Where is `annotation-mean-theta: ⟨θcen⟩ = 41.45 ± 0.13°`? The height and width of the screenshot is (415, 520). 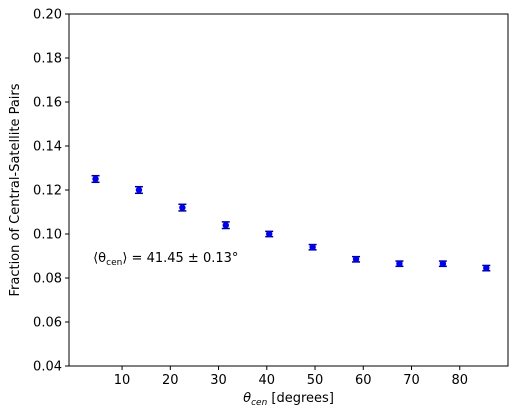
annotation-mean-theta: ⟨θcen⟩ = 41.45 ± 0.13° is located at coordinates (165, 259).